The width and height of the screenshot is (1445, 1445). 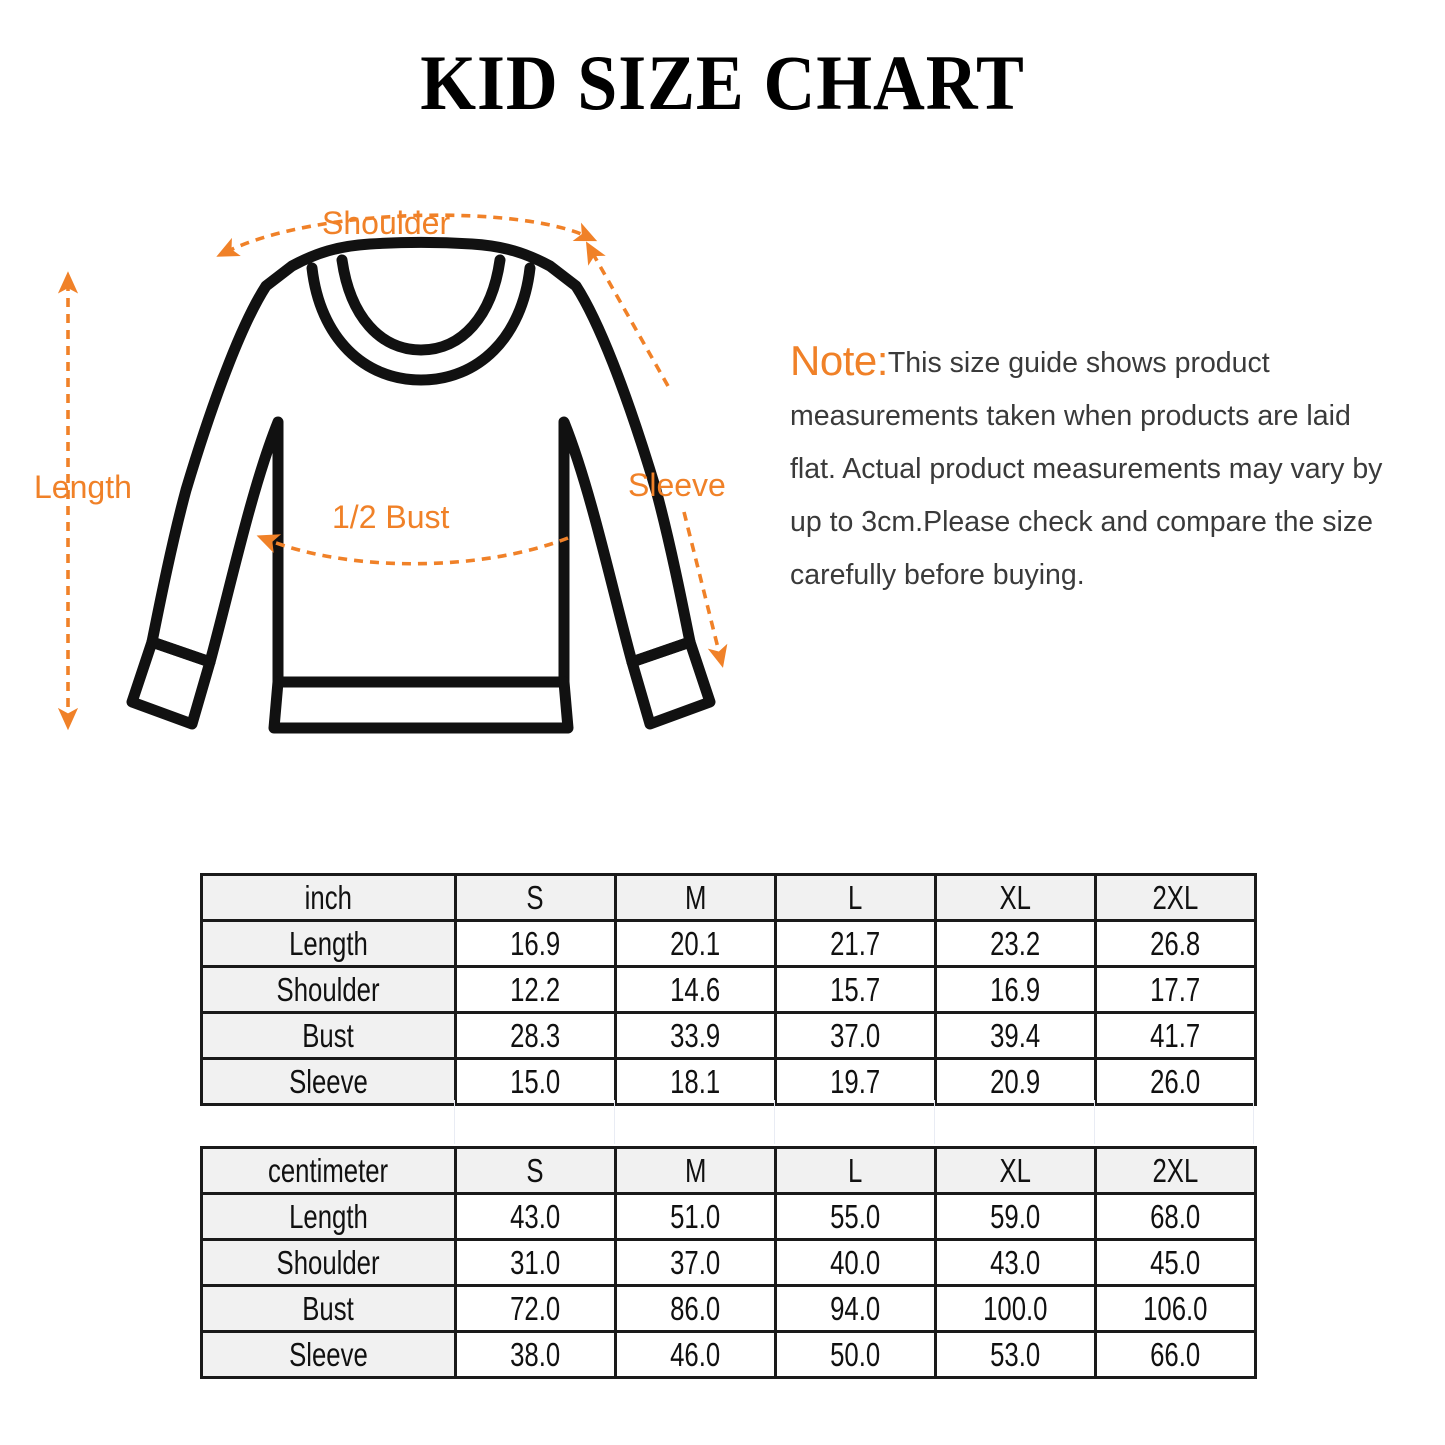 I want to click on cell: 33.9, so click(x=695, y=1035).